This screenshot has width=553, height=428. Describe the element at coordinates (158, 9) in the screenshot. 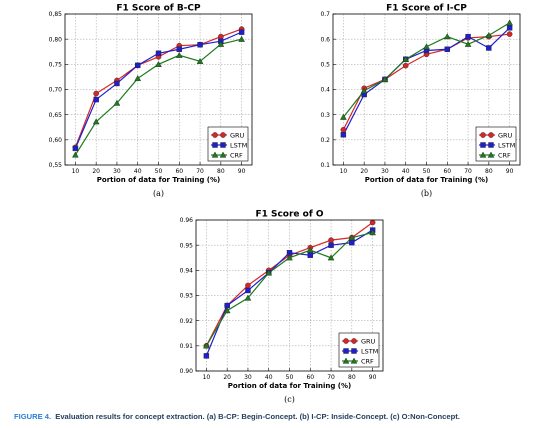

I see `chart-title: F1 Score of B-CP` at that location.